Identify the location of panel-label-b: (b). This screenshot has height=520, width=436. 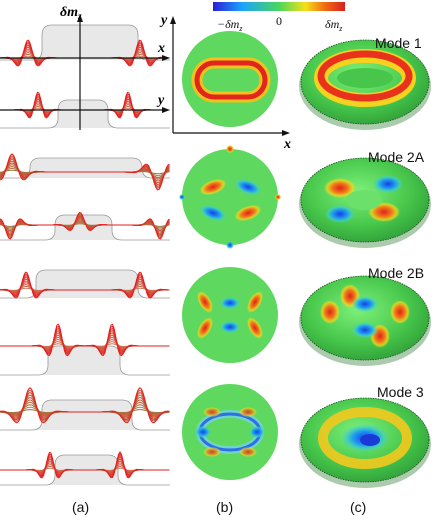
(224, 507).